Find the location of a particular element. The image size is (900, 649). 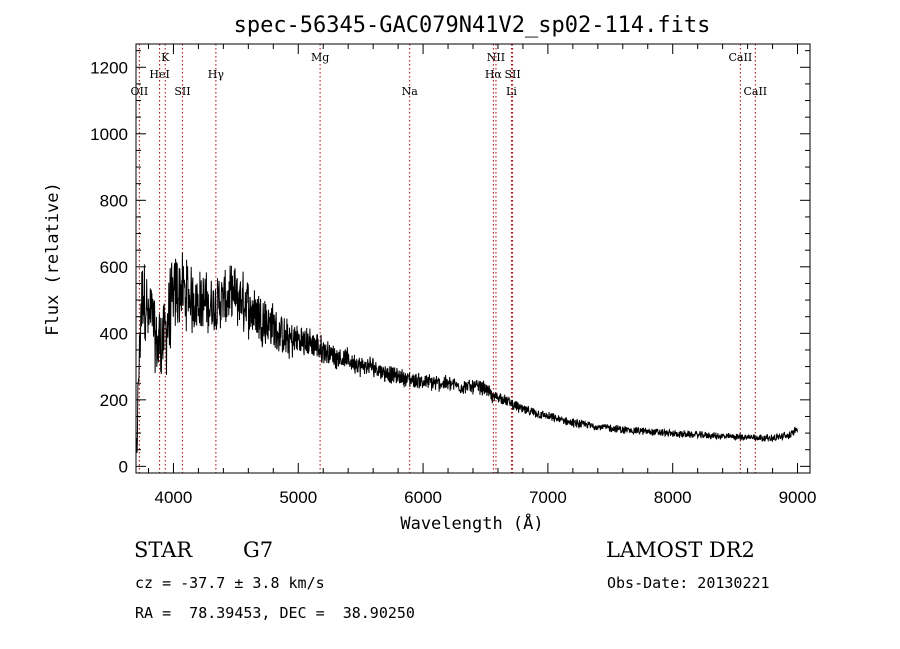

spectral-line-label: Mg is located at coordinates (320, 57).